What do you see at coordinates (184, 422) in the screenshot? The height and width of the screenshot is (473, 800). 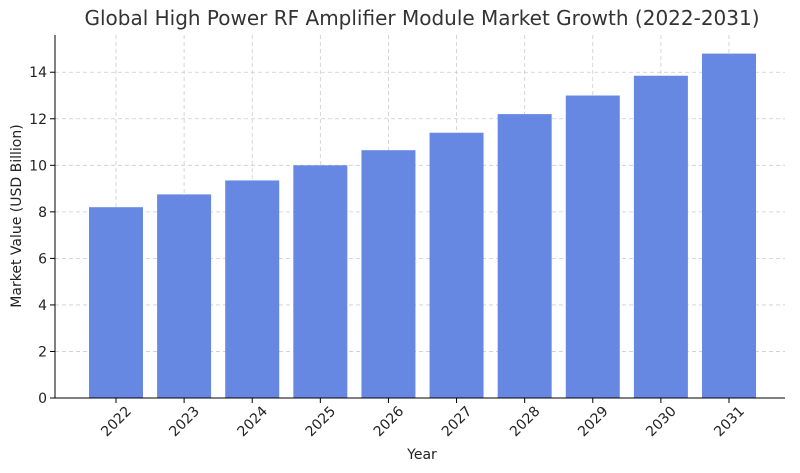 I see `x-tick-label-2023: 2023` at bounding box center [184, 422].